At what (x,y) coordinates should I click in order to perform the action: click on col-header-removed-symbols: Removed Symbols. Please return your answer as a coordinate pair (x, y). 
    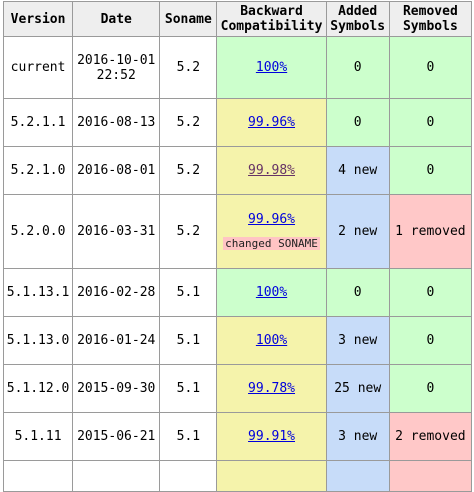
    Looking at the image, I should click on (430, 19).